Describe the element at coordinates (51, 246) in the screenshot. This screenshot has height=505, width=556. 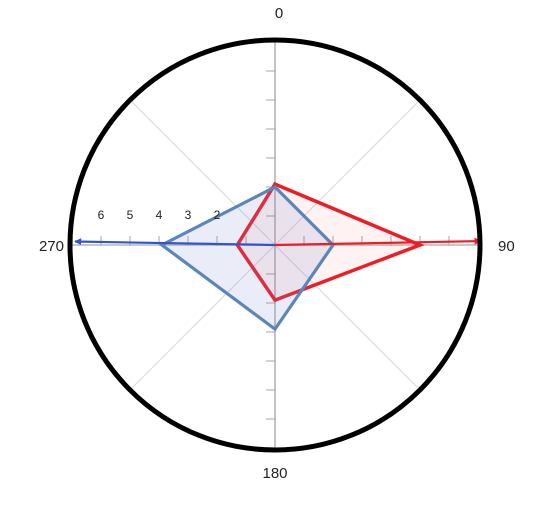
I see `angle-label-270: 270` at that location.